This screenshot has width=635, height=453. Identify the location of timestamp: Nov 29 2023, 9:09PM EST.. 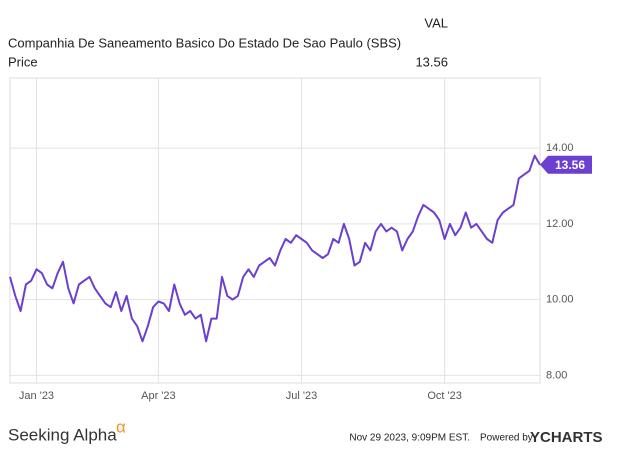
(409, 438).